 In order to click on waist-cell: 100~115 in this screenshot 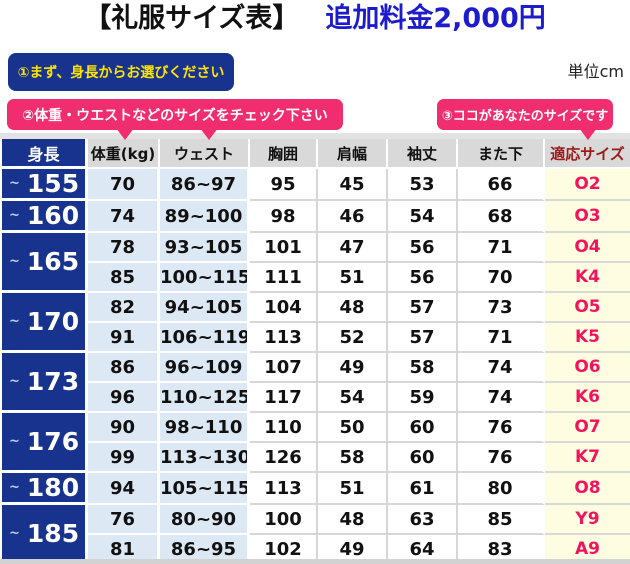, I will do `click(205, 278)`.